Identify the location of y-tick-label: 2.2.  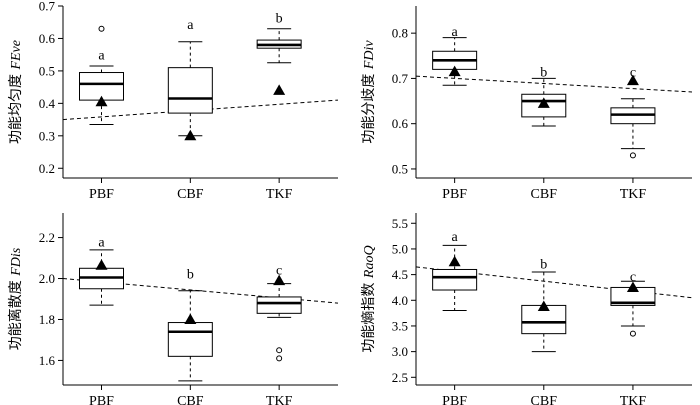
(47, 237).